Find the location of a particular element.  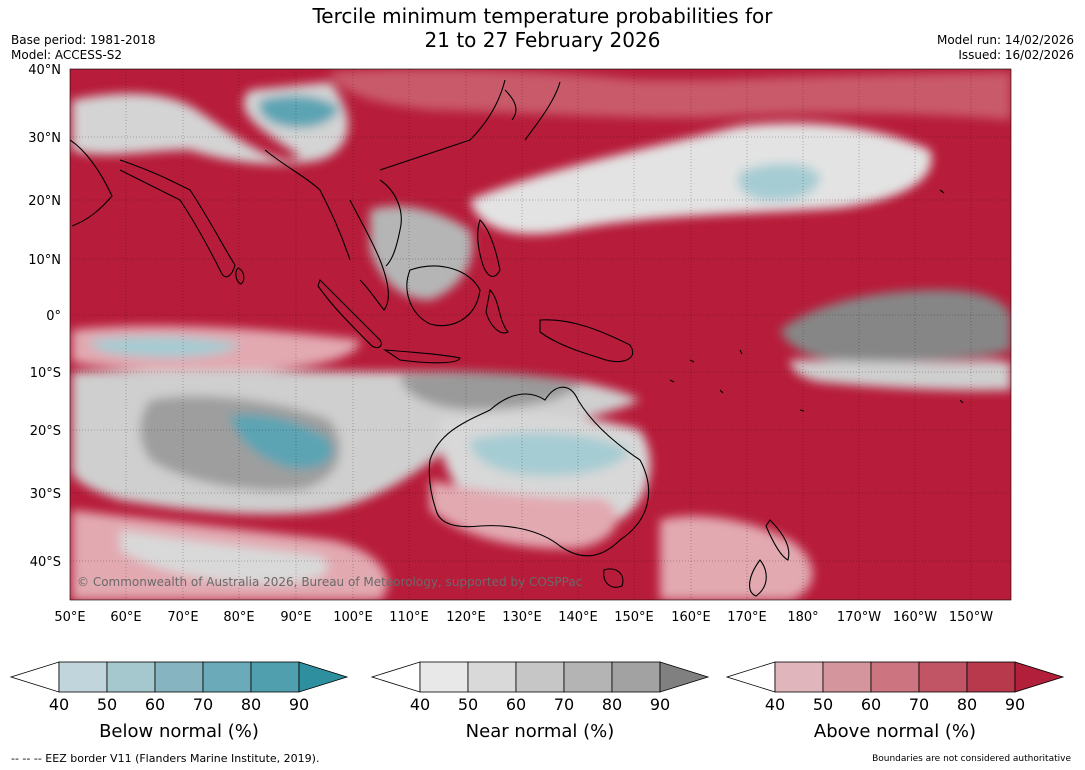

colorbar-below-min-arrow is located at coordinates (34, 677).